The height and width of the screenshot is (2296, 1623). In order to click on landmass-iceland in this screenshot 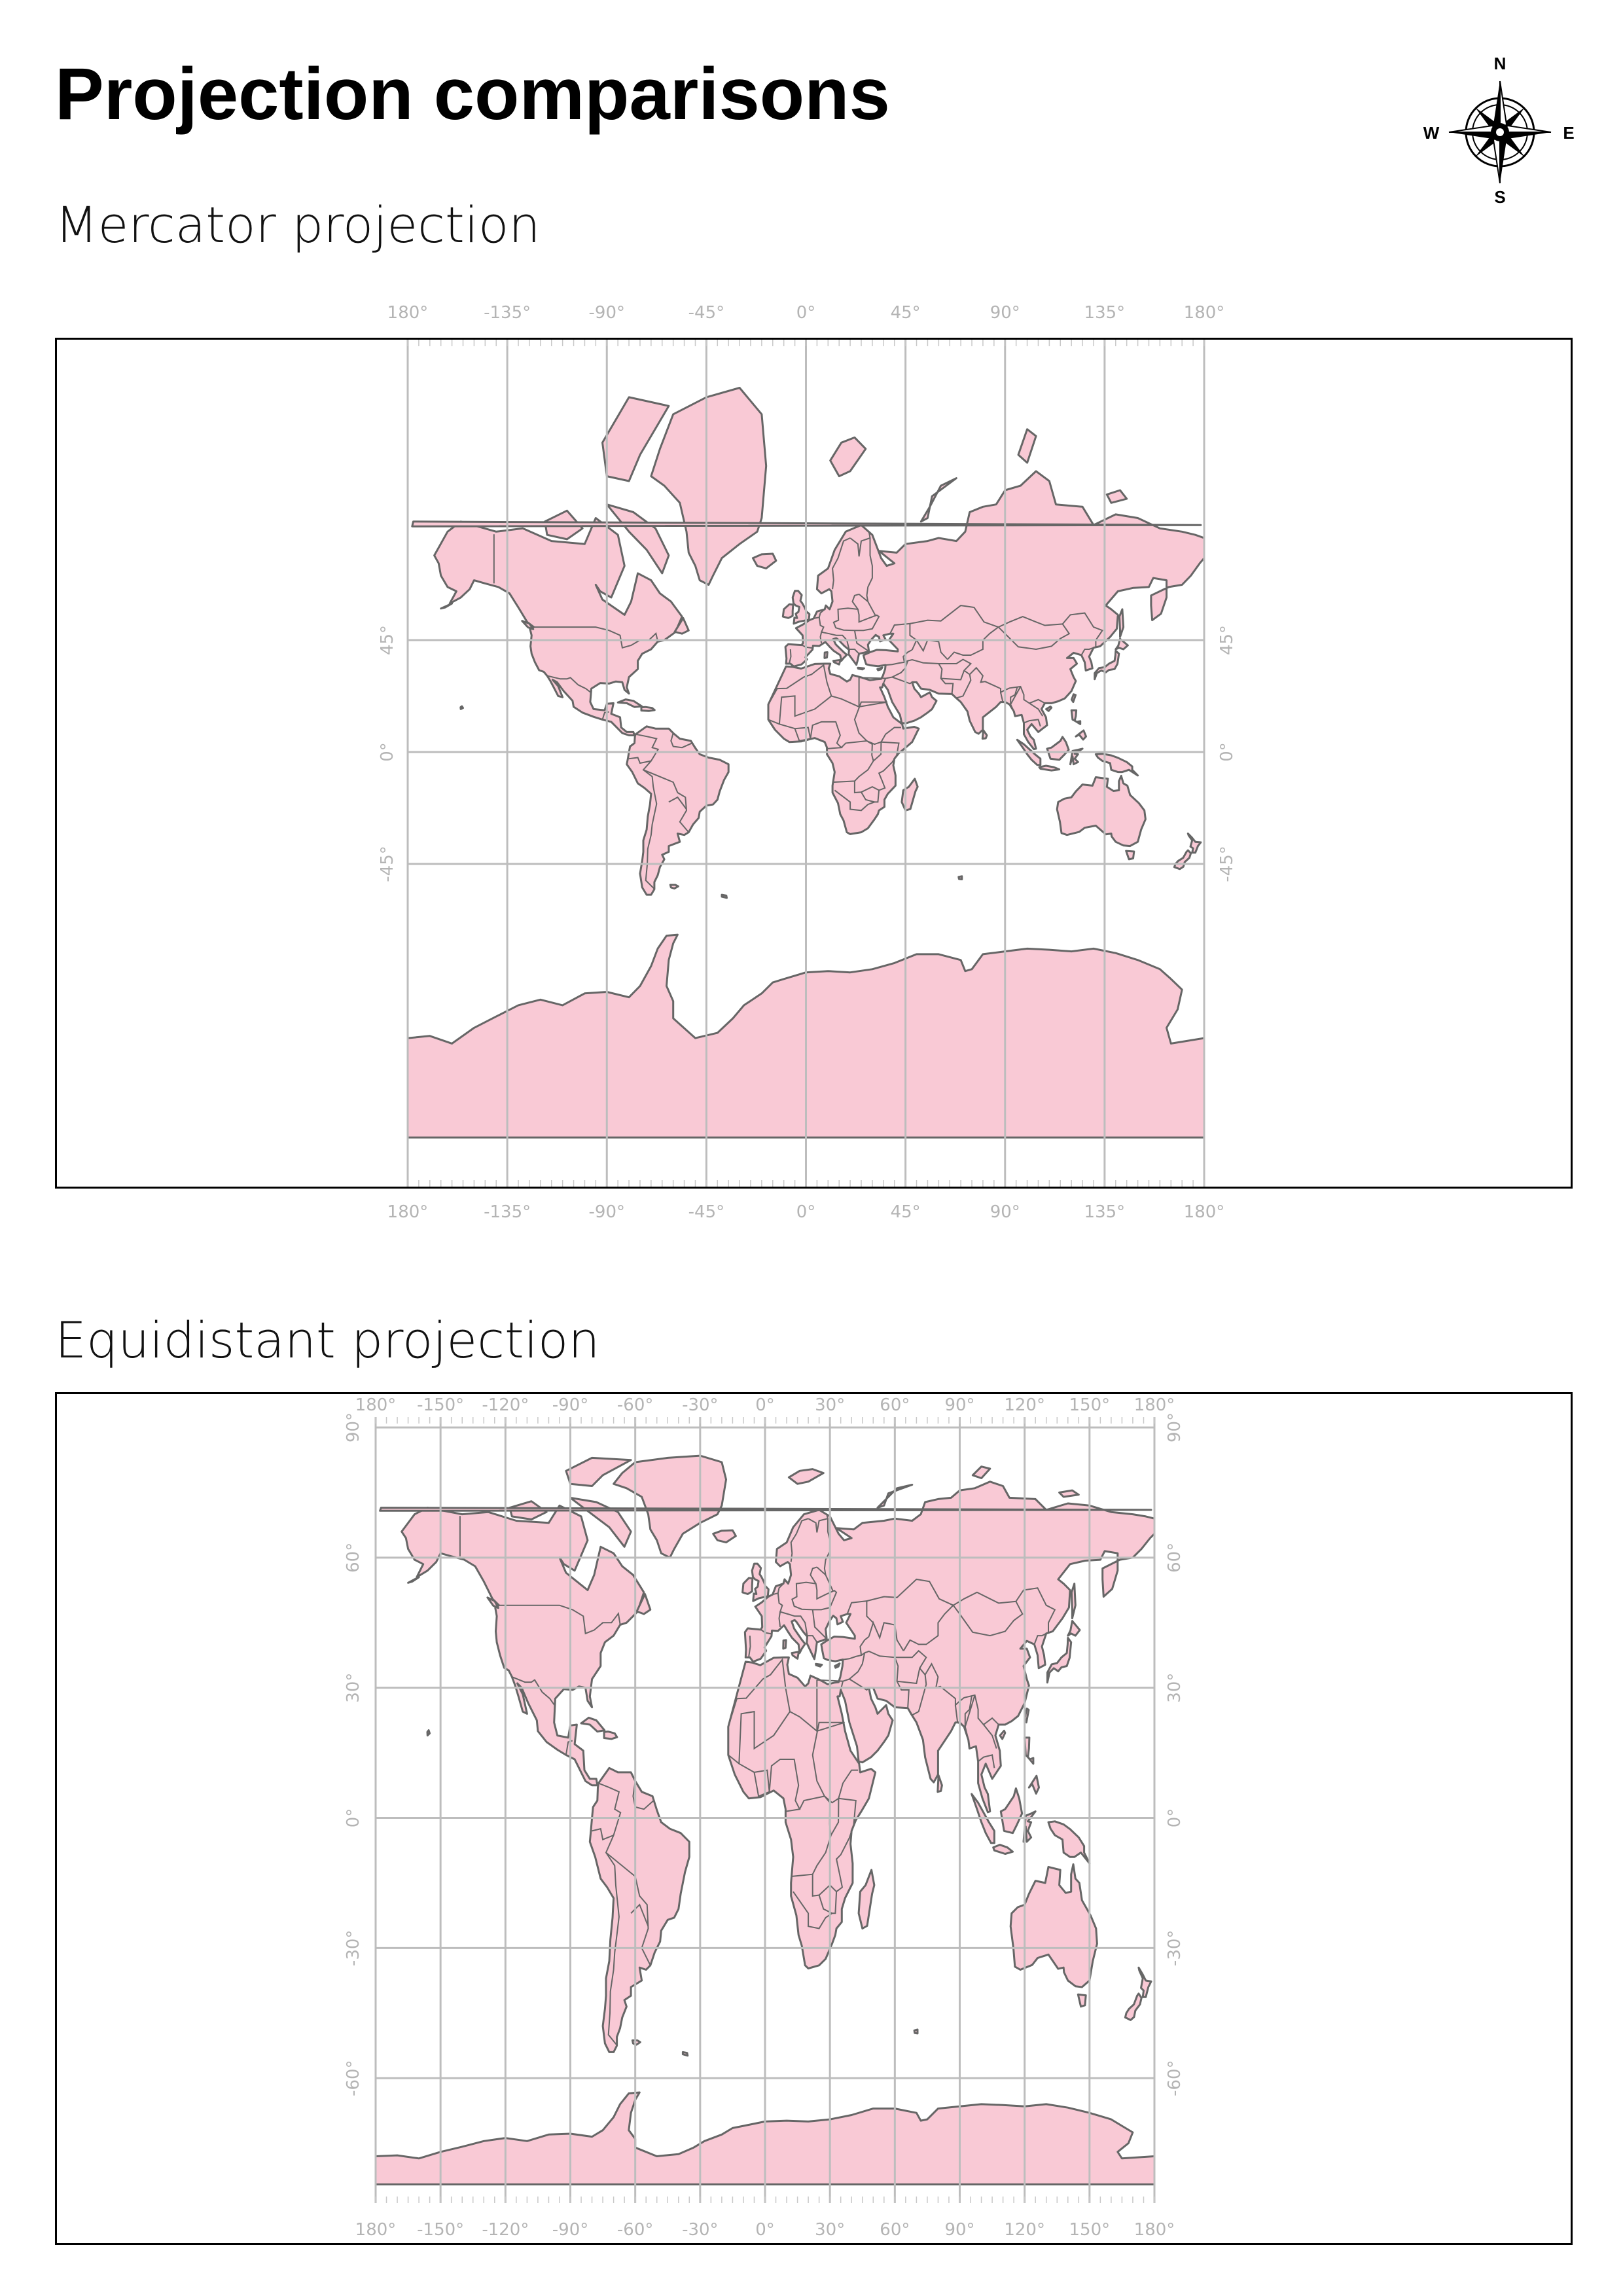, I will do `click(725, 1536)`.